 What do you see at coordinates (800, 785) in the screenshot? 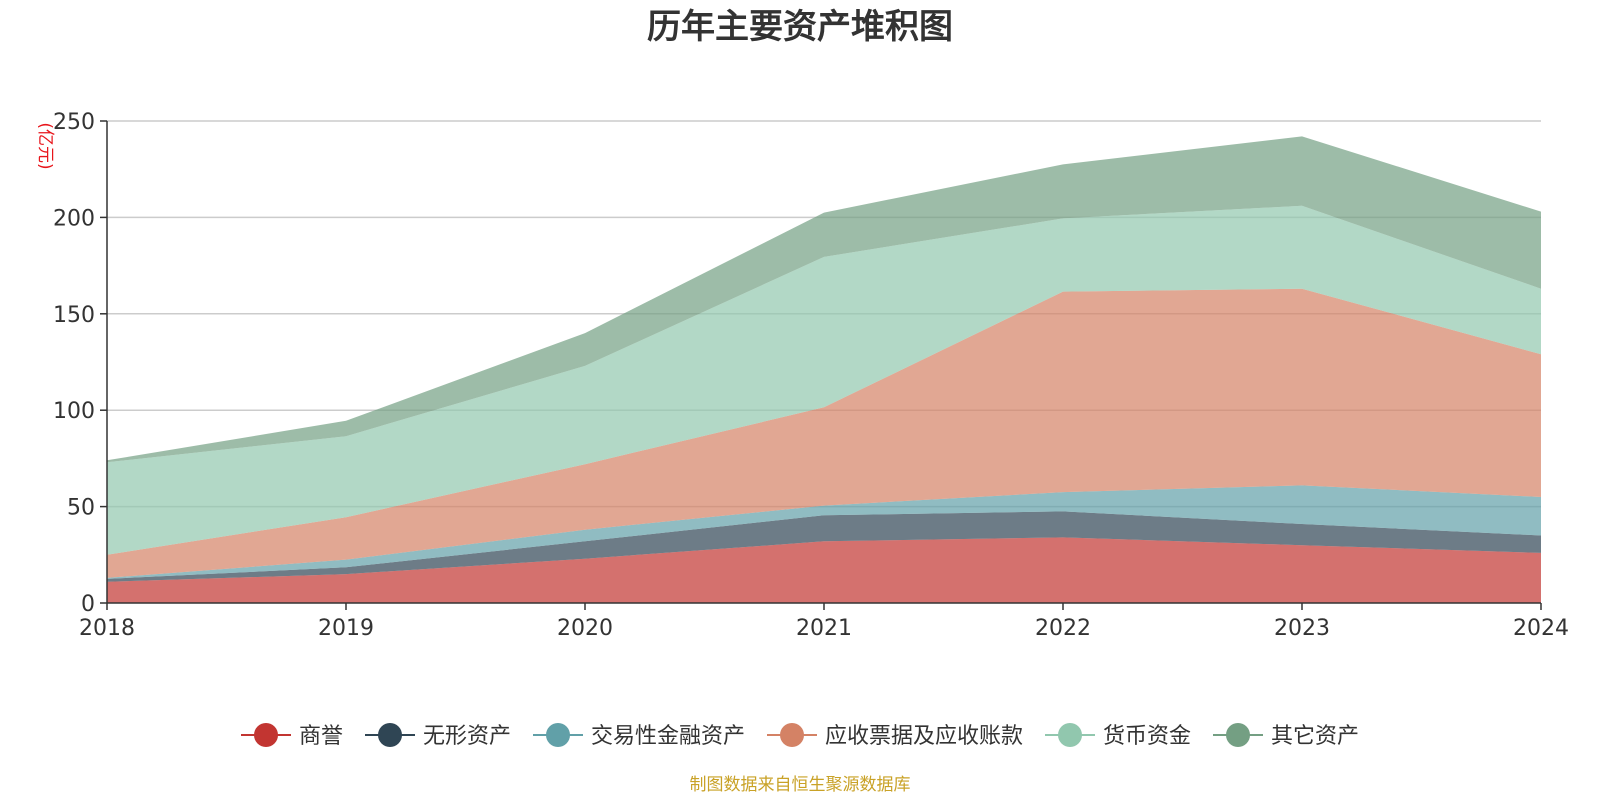
I see `data-source-note: 制图数据来自恒生聚源数据库` at bounding box center [800, 785].